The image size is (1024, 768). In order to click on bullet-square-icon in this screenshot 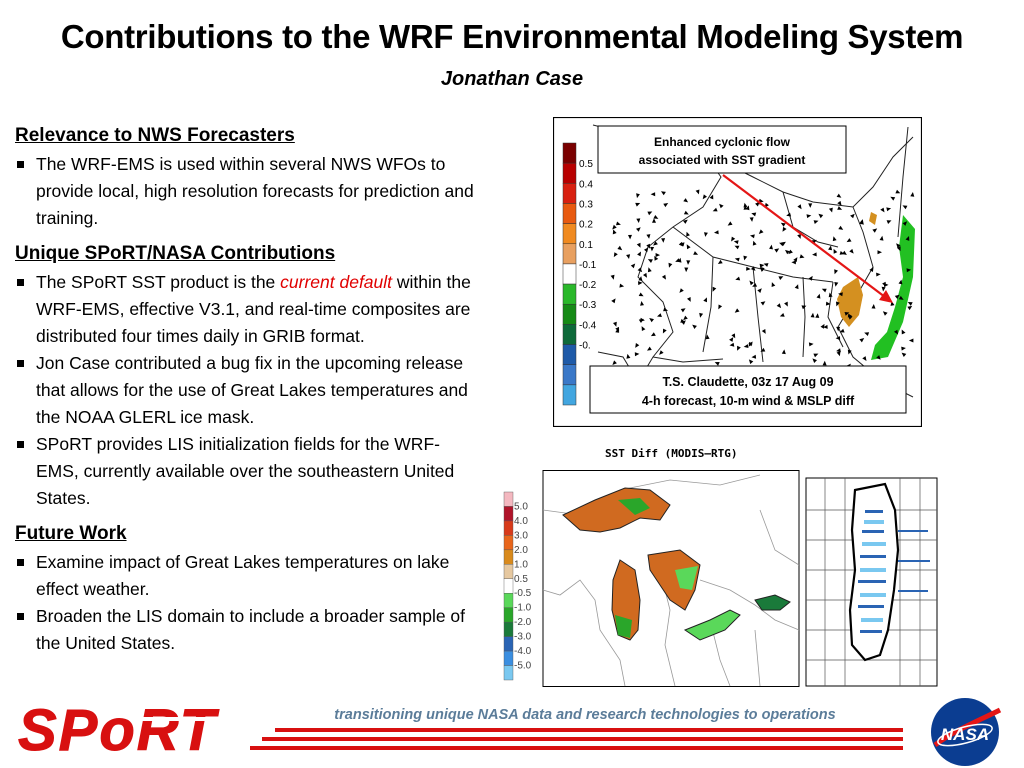, I will do `click(20, 444)`.